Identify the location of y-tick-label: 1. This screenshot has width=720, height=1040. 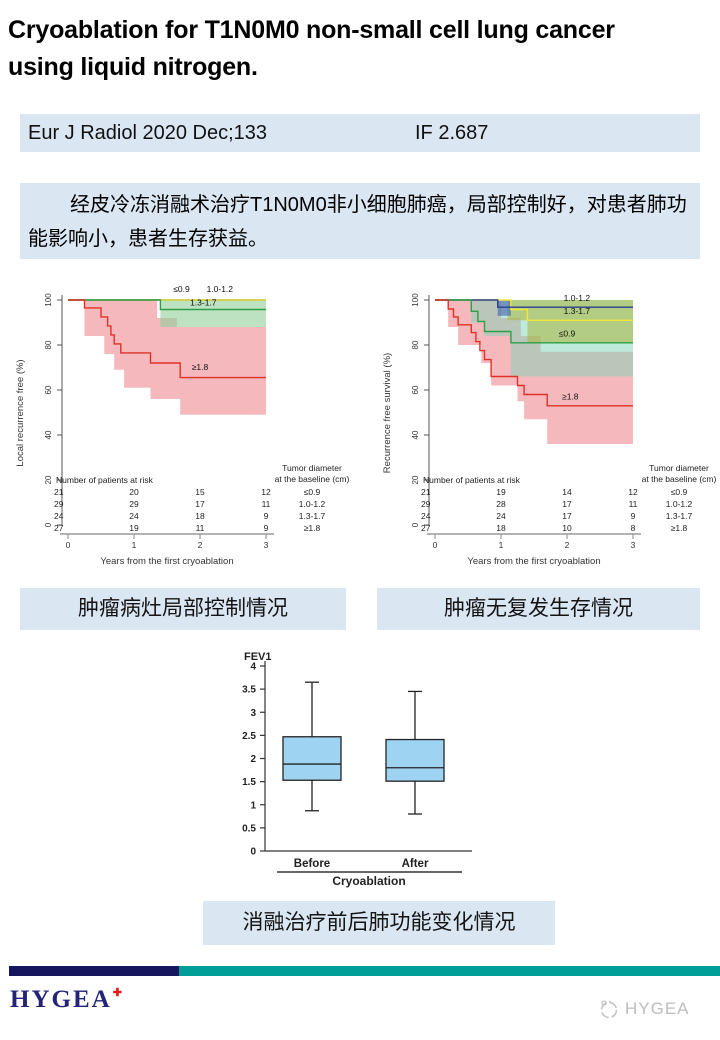
(253, 805).